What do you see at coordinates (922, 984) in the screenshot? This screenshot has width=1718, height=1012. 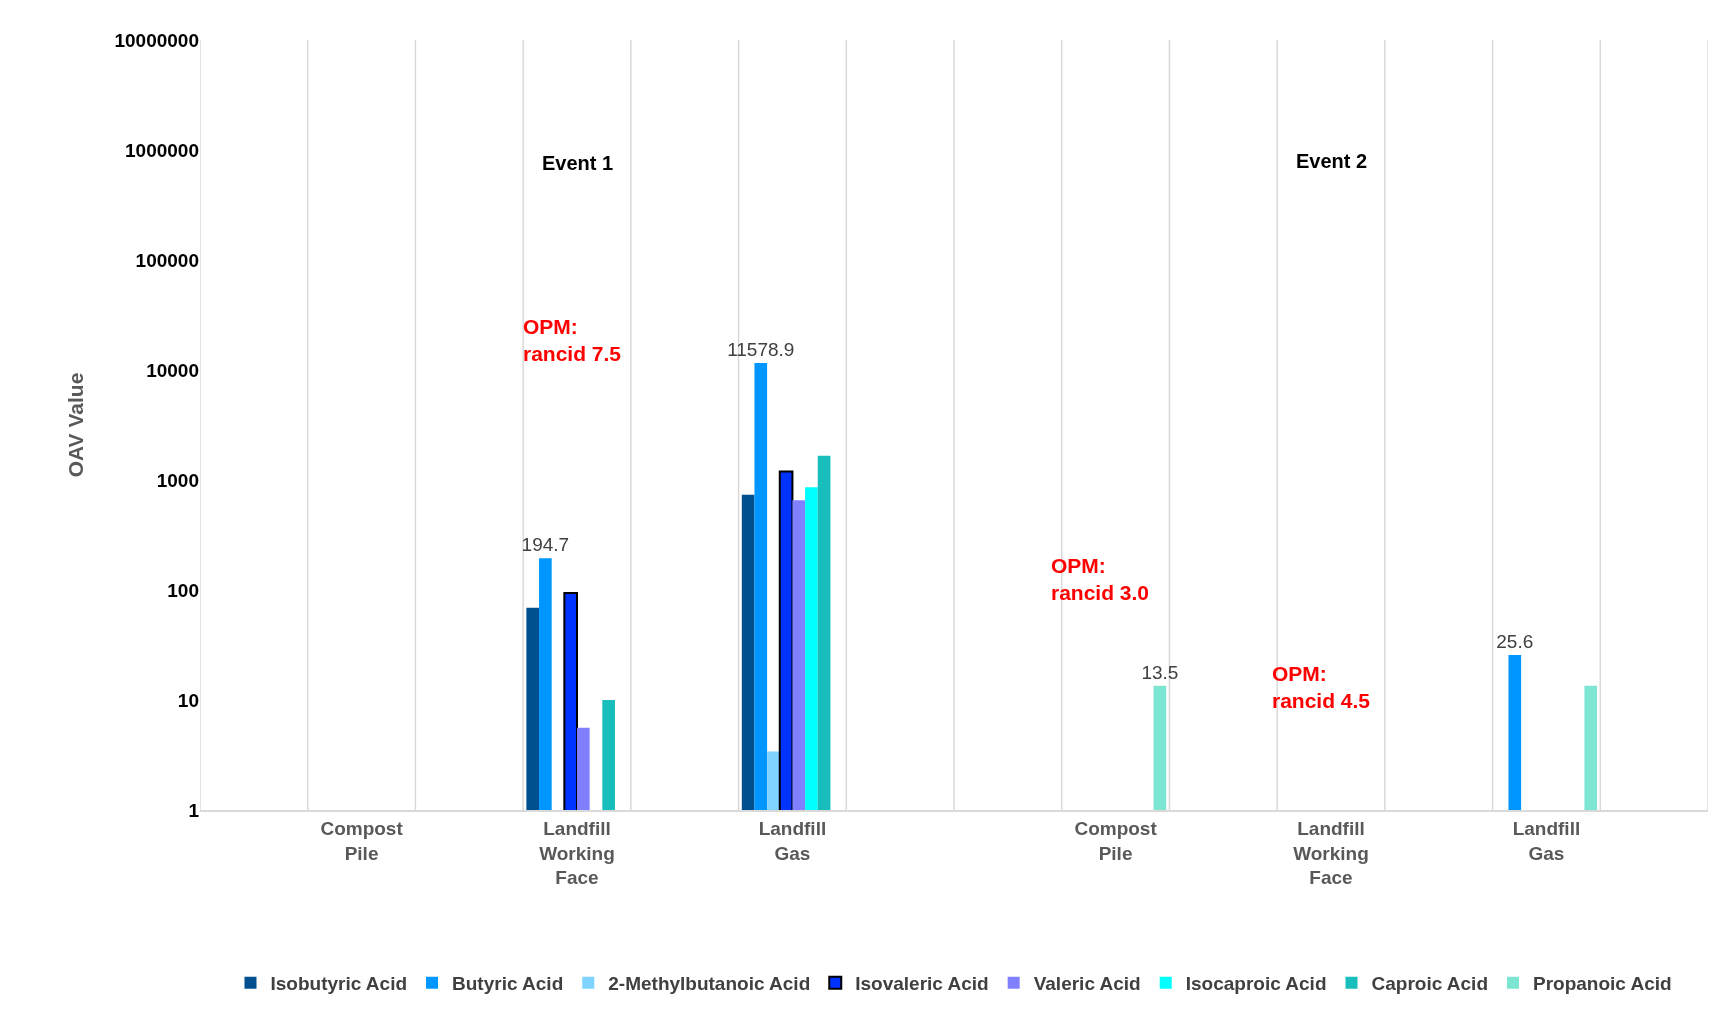 I see `legend-label: Isovaleric Acid` at bounding box center [922, 984].